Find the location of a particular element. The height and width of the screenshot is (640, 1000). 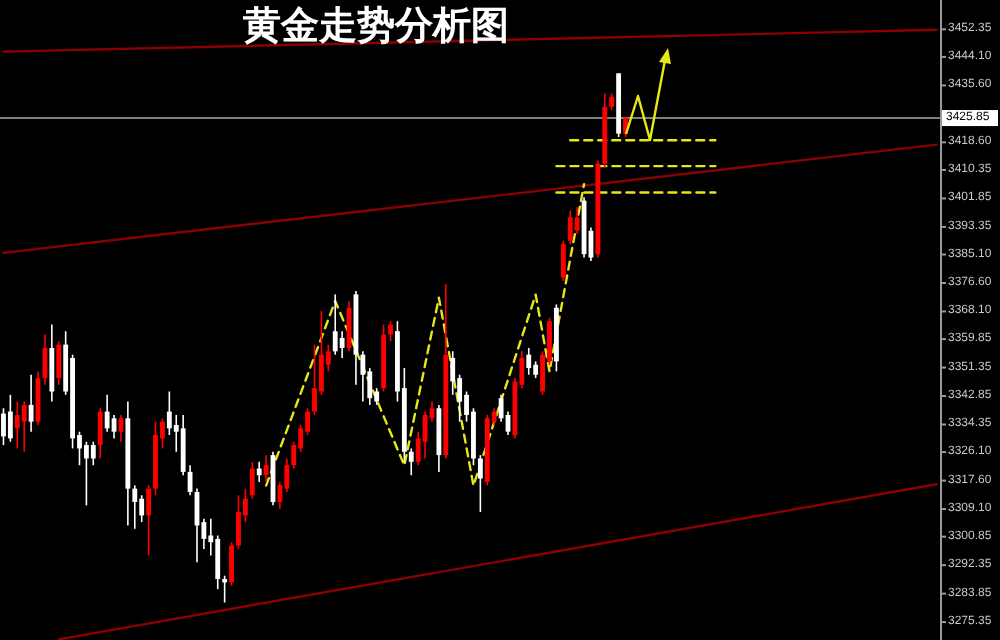

chart-title: 黄金走势分析图 is located at coordinates (375, 26).